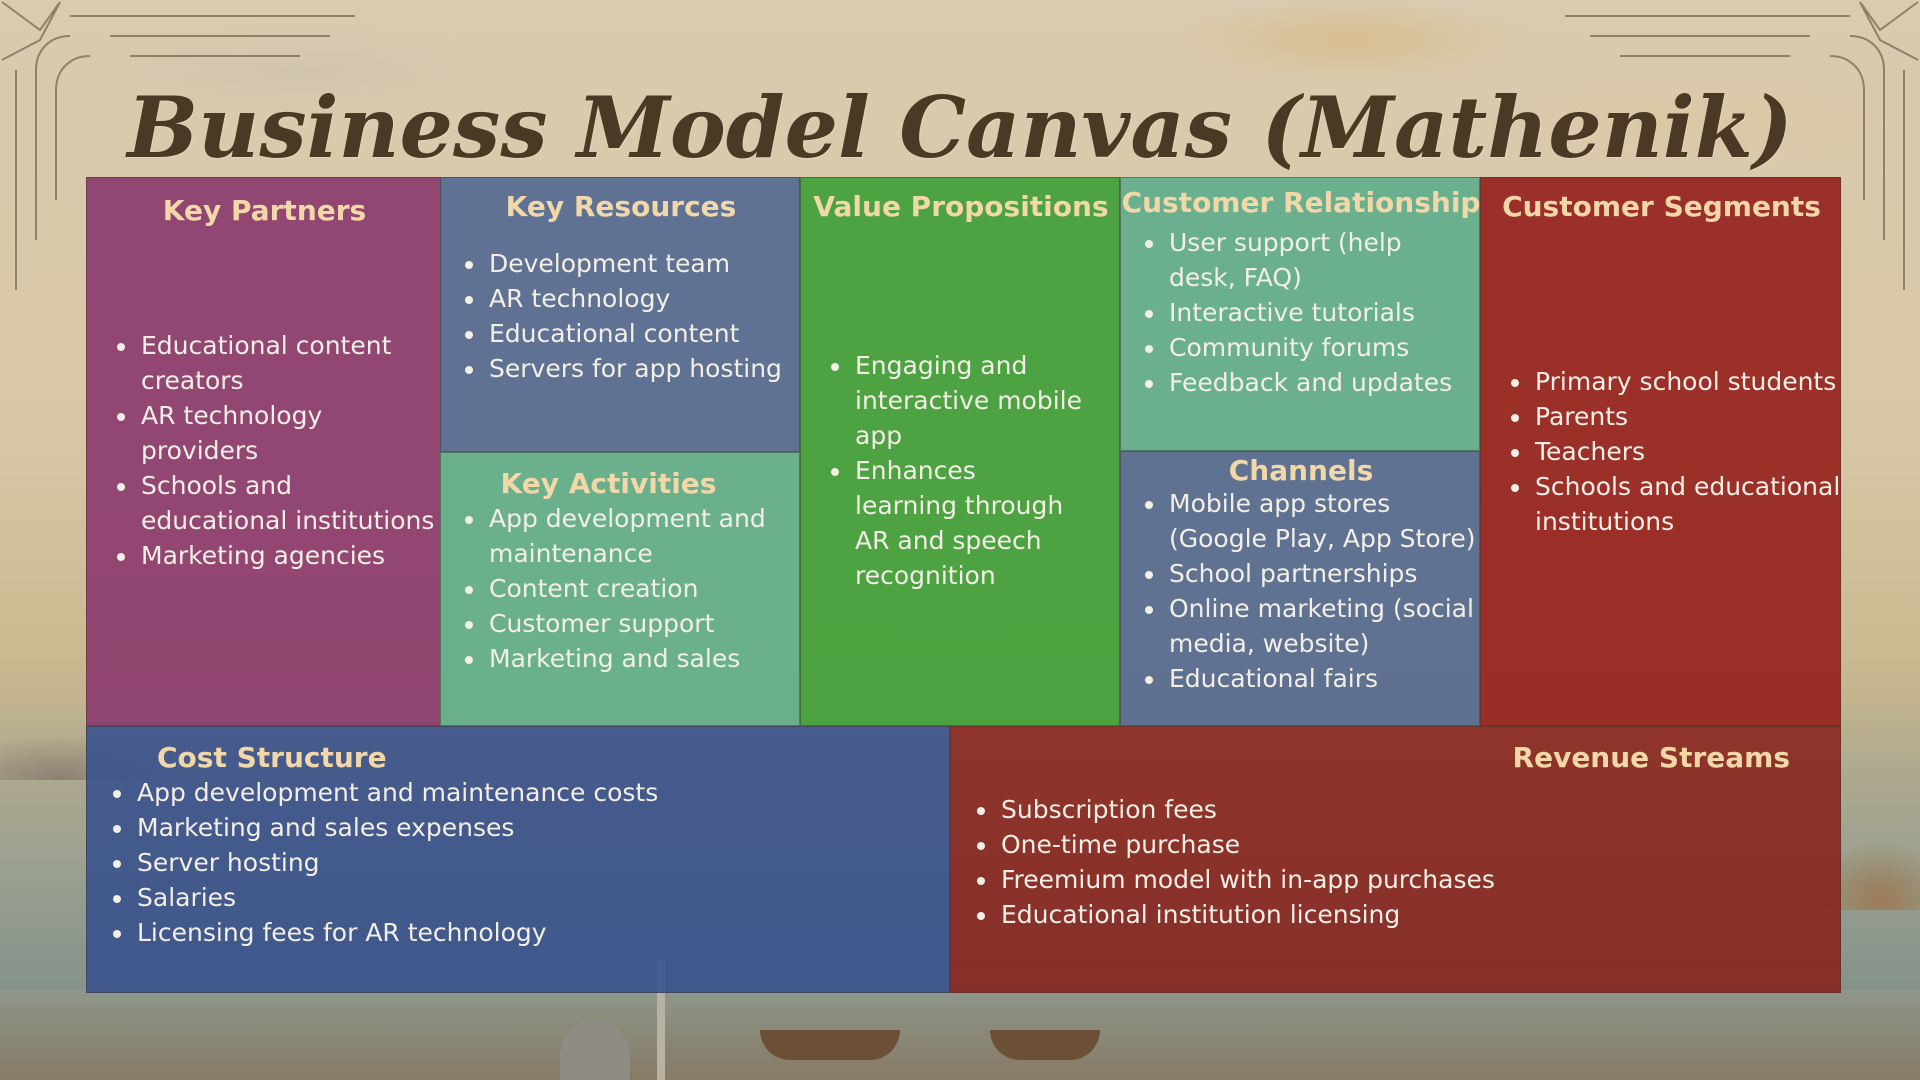  What do you see at coordinates (637, 298) in the screenshot?
I see `list-item: AR technology` at bounding box center [637, 298].